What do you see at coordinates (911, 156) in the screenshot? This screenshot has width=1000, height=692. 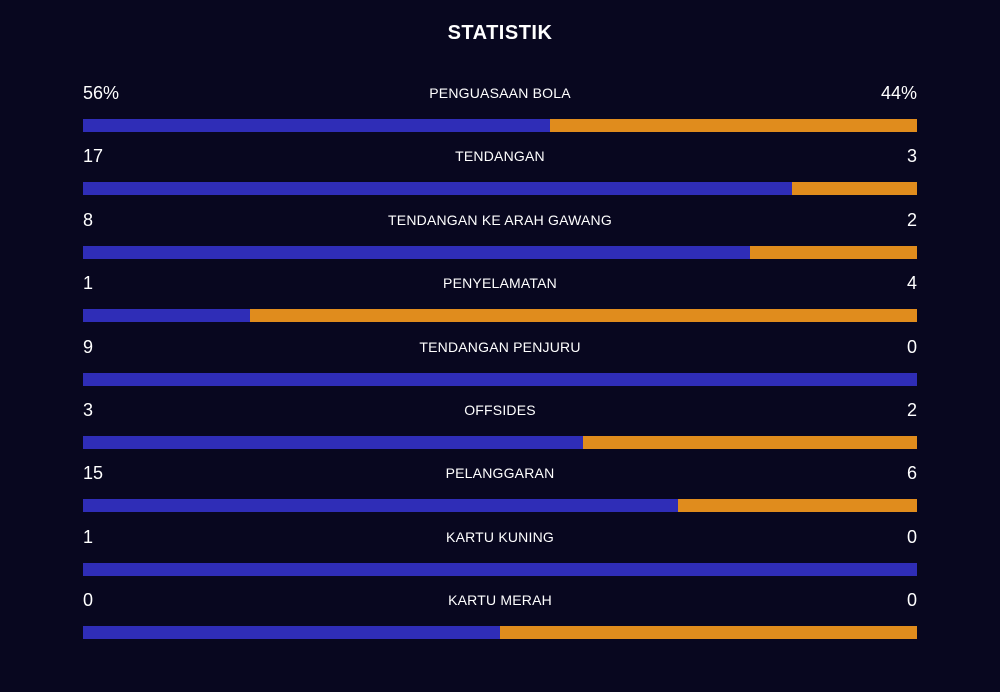 I see `away-value: 3` at bounding box center [911, 156].